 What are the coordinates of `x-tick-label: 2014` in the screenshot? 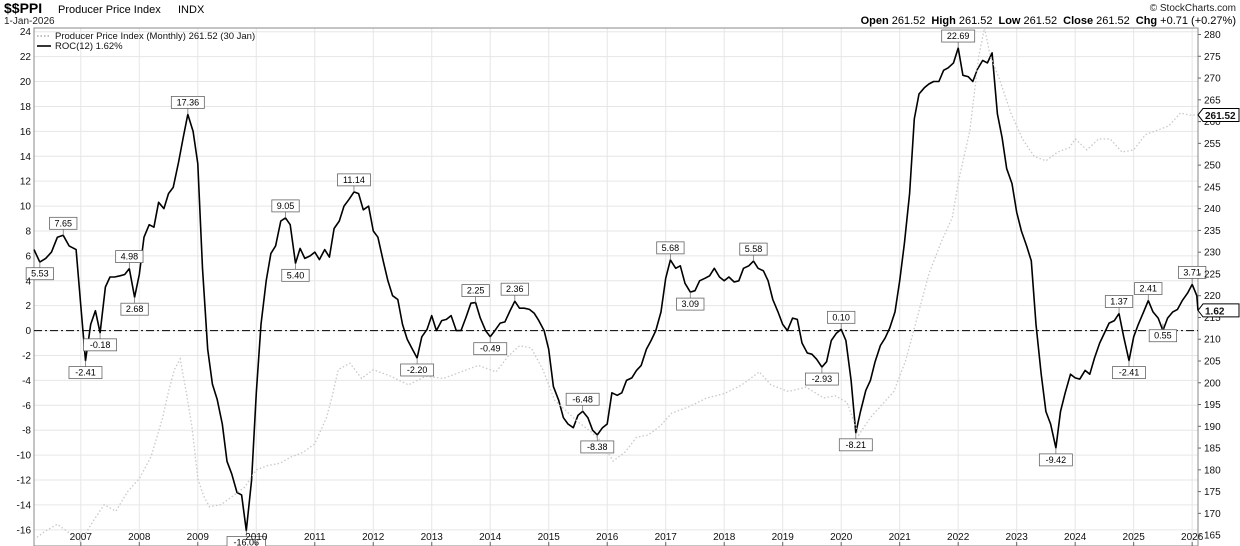 It's located at (490, 537).